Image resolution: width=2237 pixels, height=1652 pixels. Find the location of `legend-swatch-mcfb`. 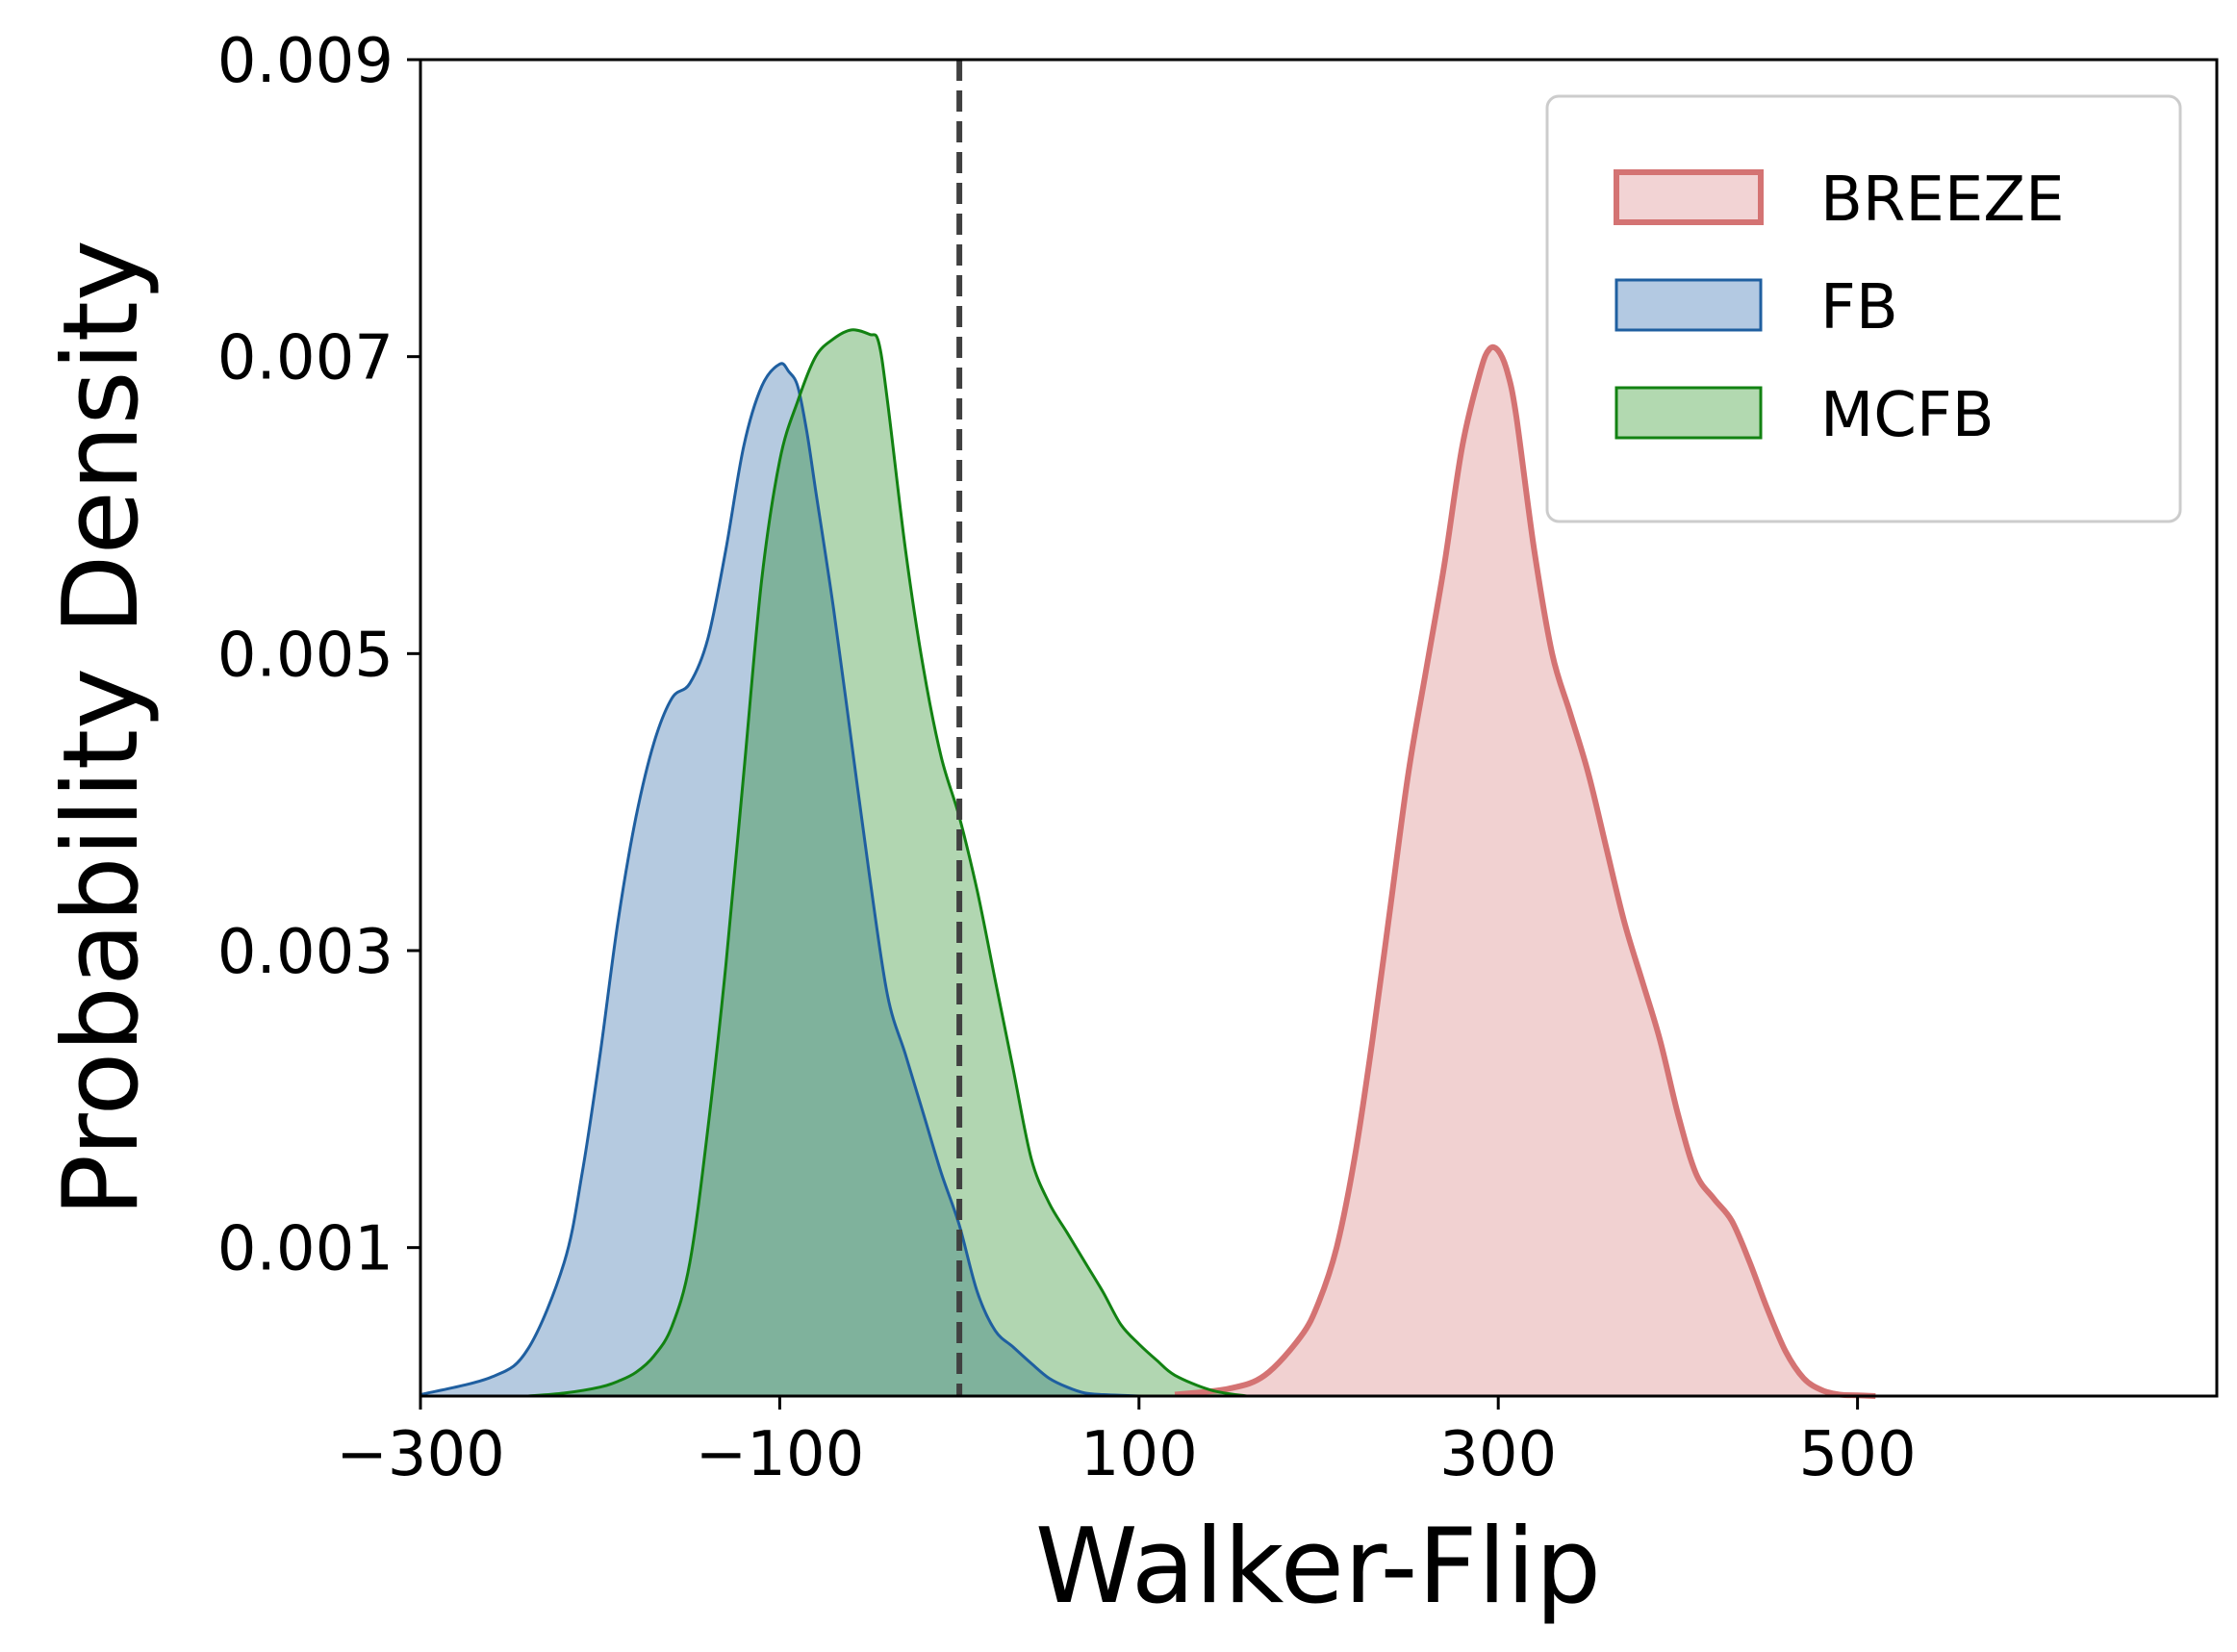

legend-swatch-mcfb is located at coordinates (1688, 413).